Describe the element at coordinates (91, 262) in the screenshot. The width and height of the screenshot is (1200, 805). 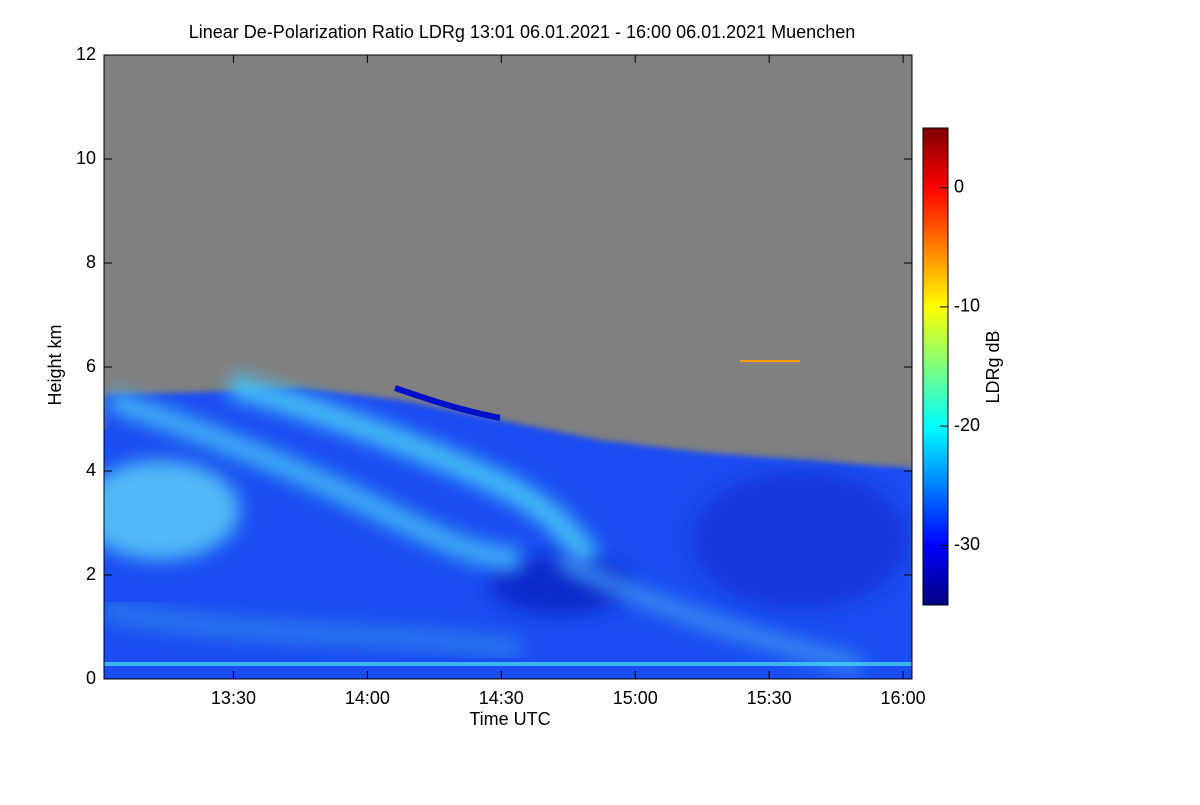
I see `y-tick-label: 8` at that location.